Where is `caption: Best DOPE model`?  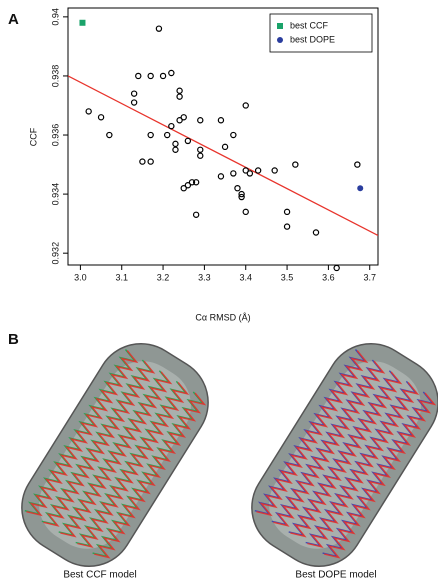
caption: Best DOPE model is located at coordinates (335, 575).